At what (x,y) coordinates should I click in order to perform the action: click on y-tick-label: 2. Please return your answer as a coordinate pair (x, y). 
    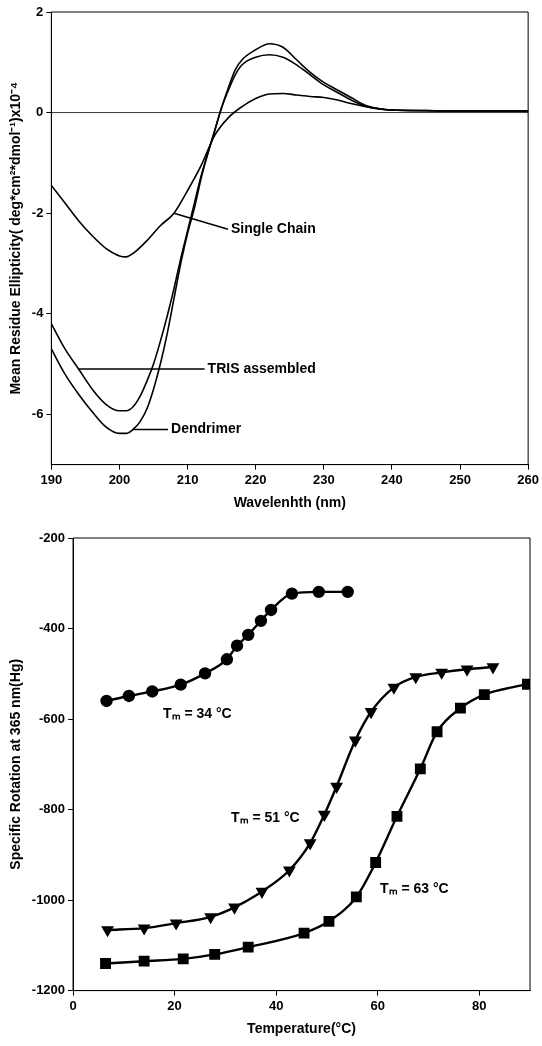
    Looking at the image, I should click on (40, 11).